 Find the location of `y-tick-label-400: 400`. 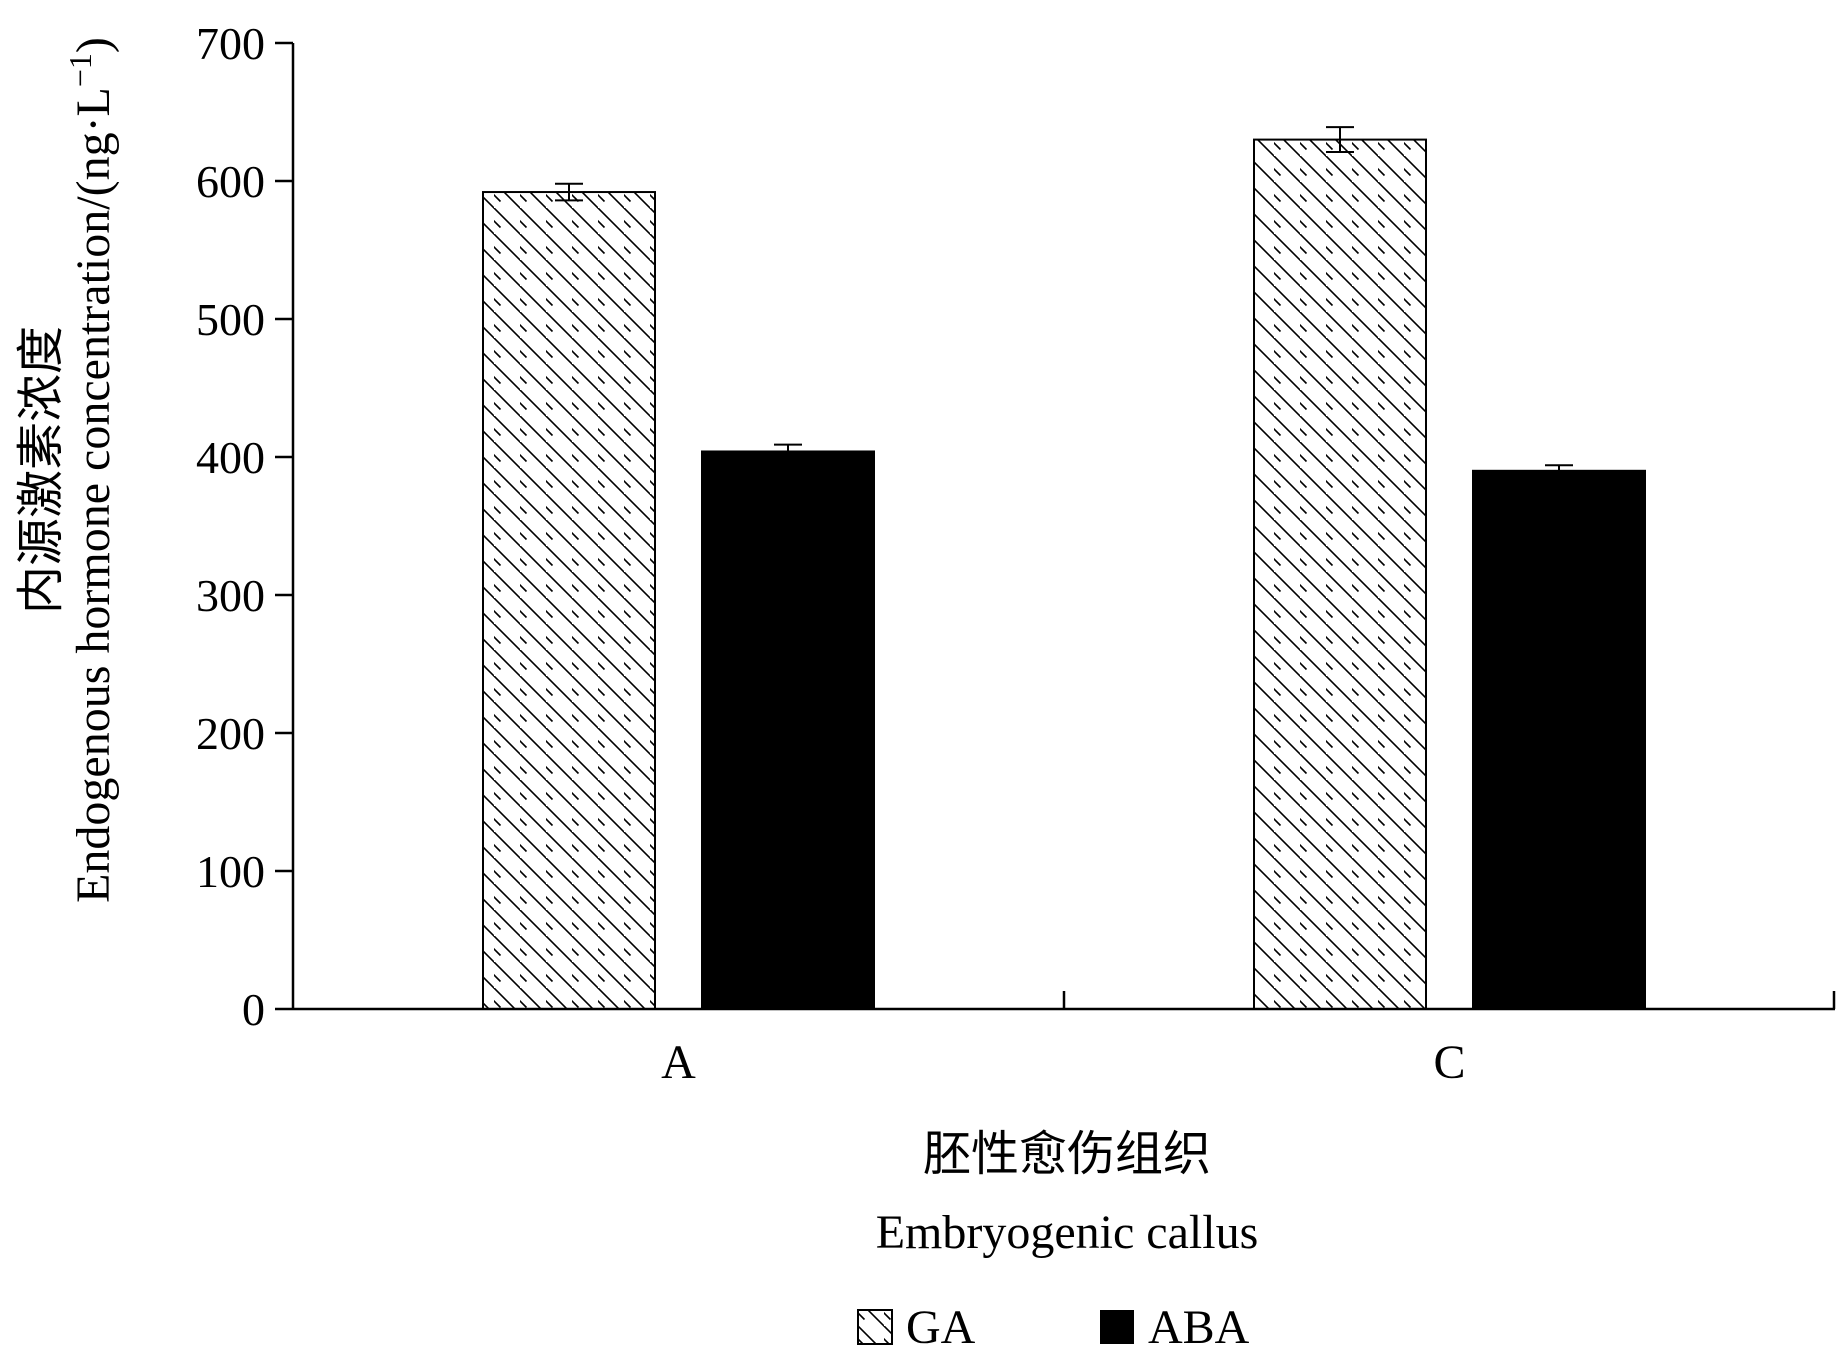

y-tick-label-400: 400 is located at coordinates (230, 457).